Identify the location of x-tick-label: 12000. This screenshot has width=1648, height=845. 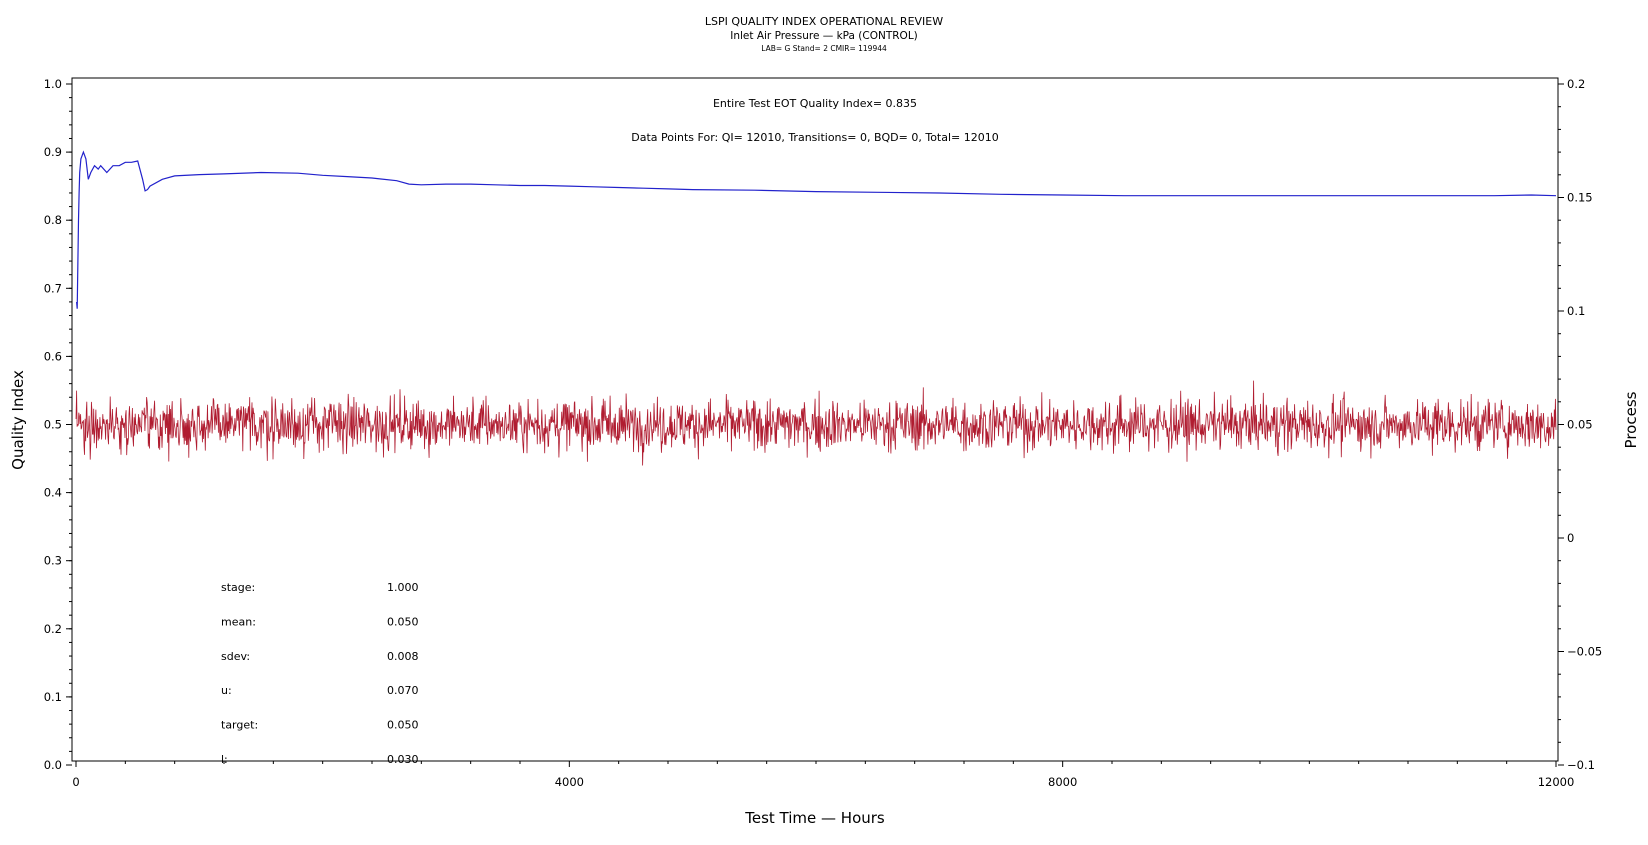
(1556, 782).